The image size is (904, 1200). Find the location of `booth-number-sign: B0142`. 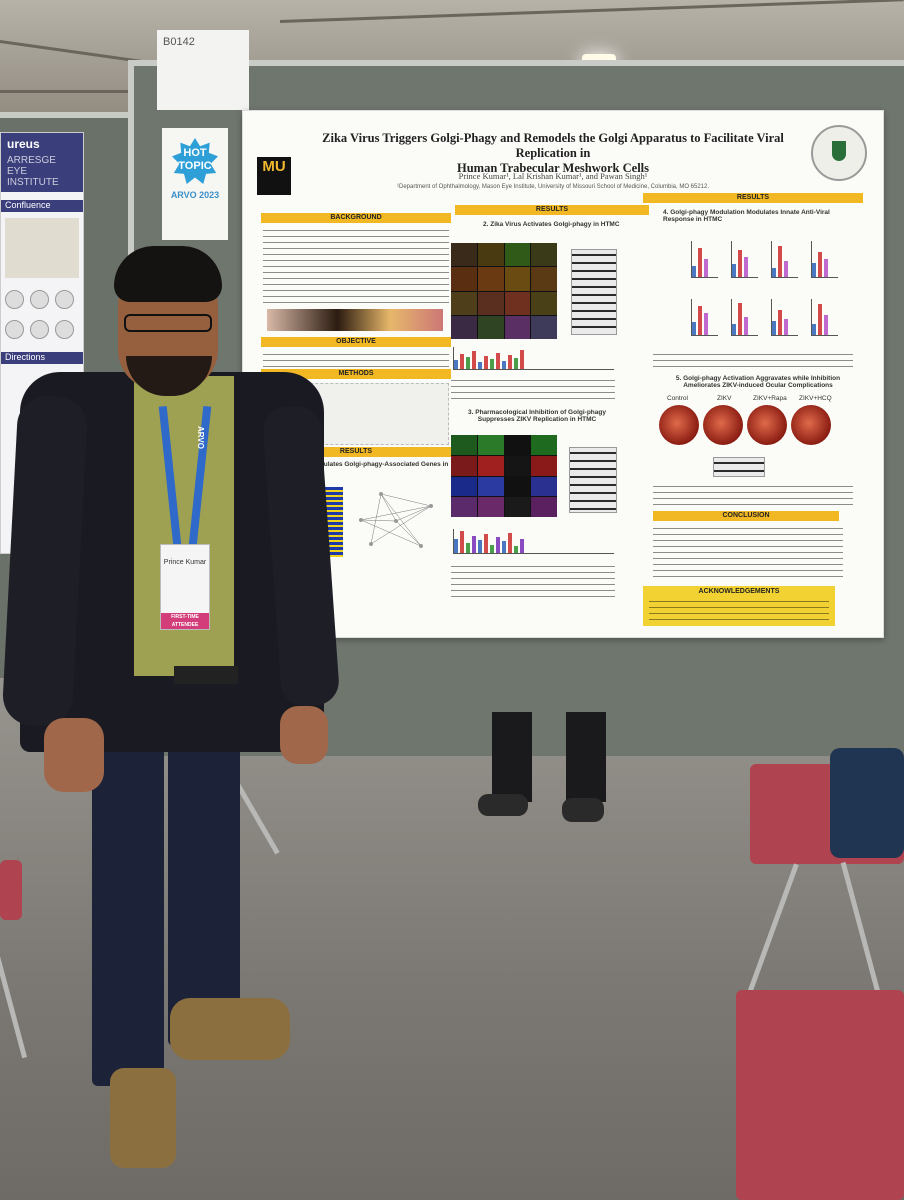

booth-number-sign: B0142 is located at coordinates (203, 70).